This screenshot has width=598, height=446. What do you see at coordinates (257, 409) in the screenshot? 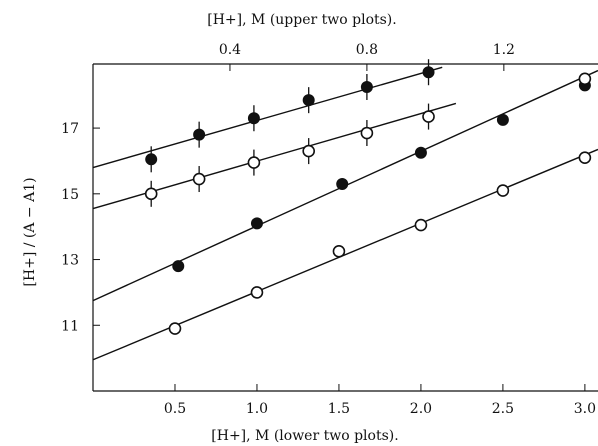
I see `bottom-tick-label: 1.0` at bounding box center [257, 409].